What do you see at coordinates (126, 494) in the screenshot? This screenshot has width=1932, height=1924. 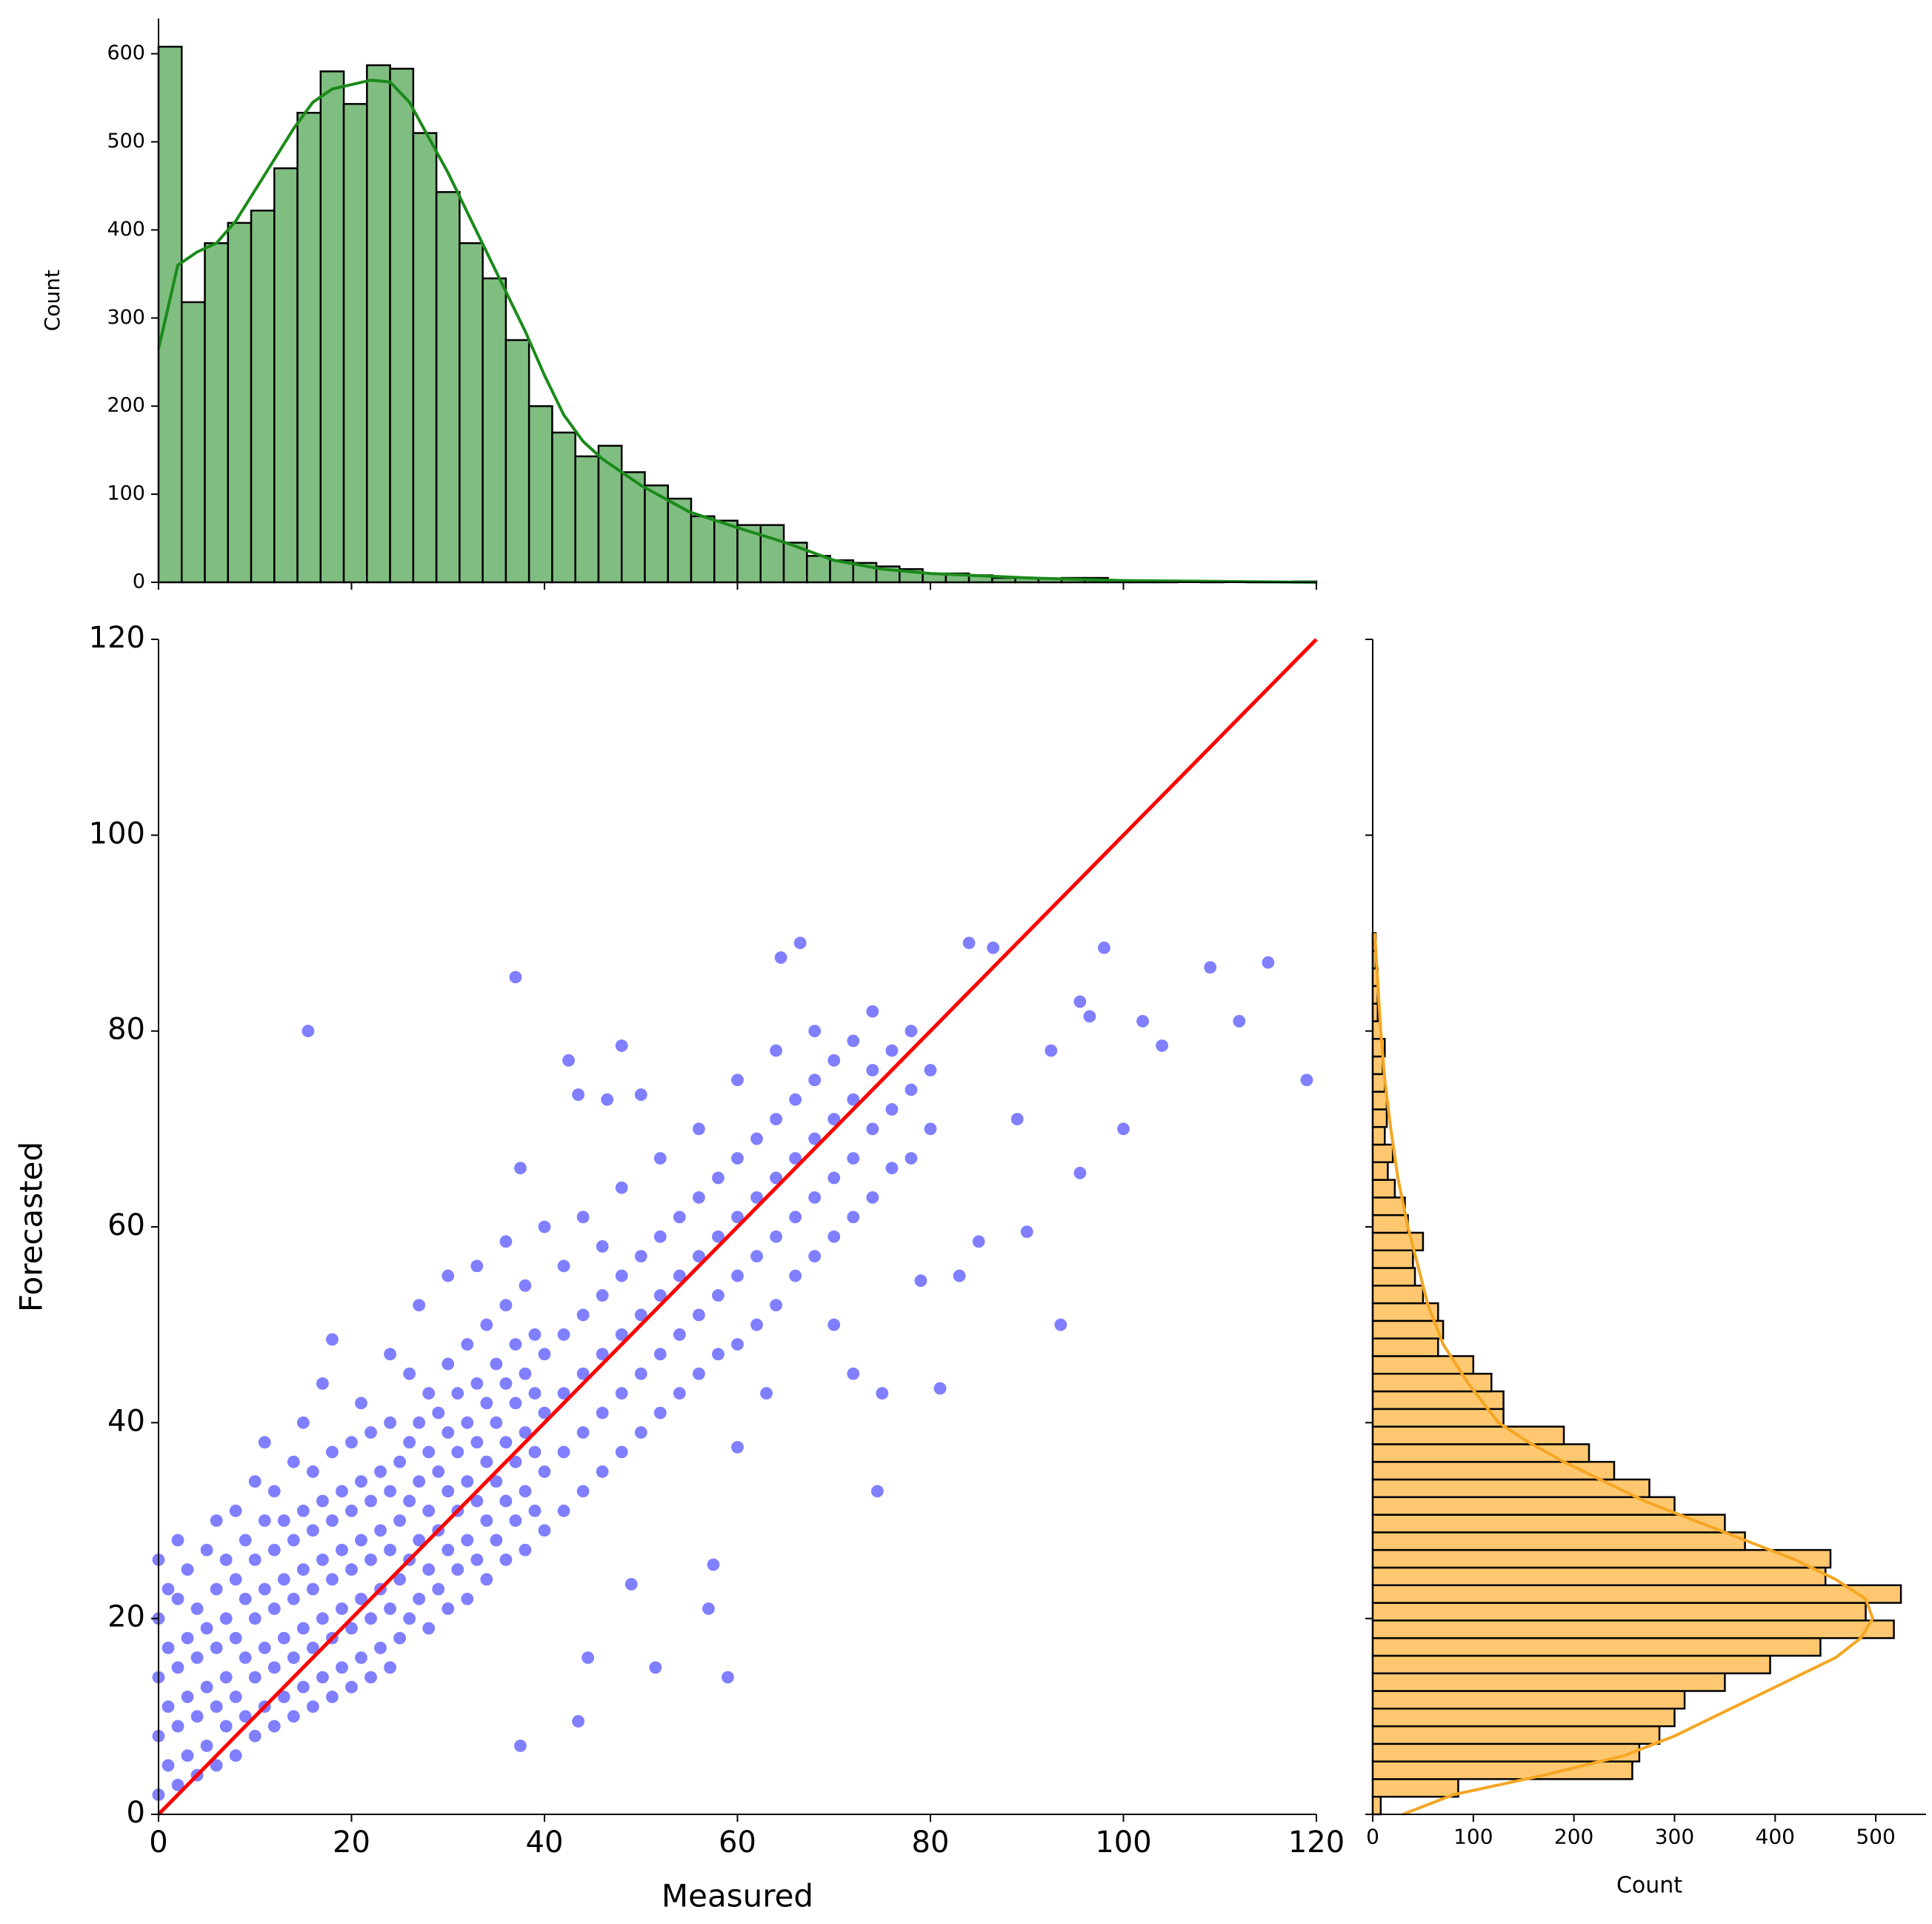 I see `y-tick-label: 100` at bounding box center [126, 494].